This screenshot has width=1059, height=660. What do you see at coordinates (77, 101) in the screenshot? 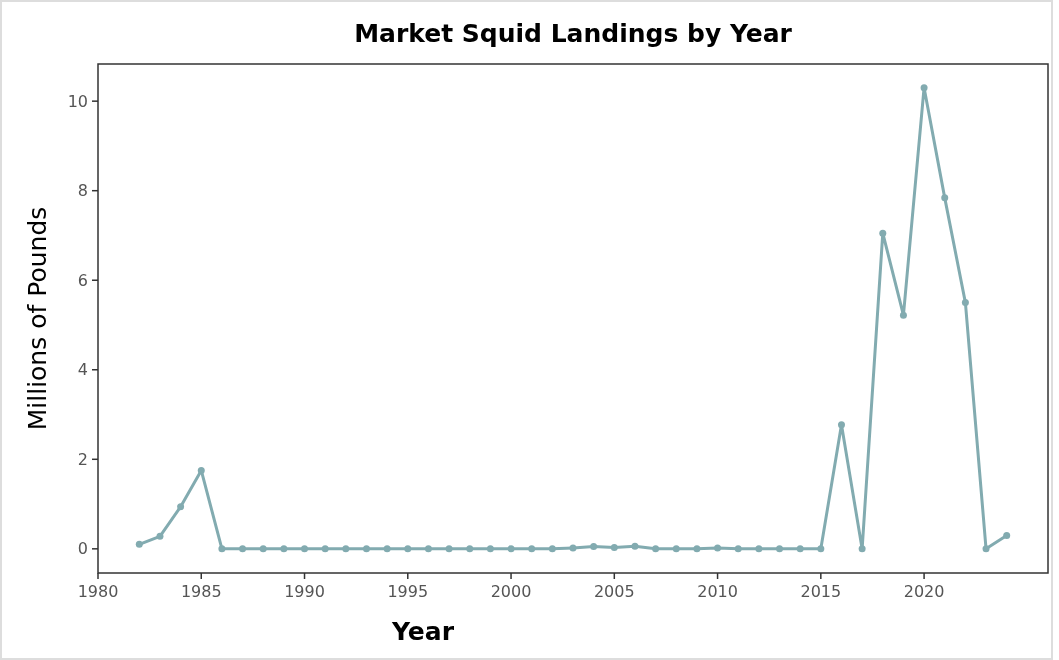
I see `y-tick-label: 10` at bounding box center [77, 101].